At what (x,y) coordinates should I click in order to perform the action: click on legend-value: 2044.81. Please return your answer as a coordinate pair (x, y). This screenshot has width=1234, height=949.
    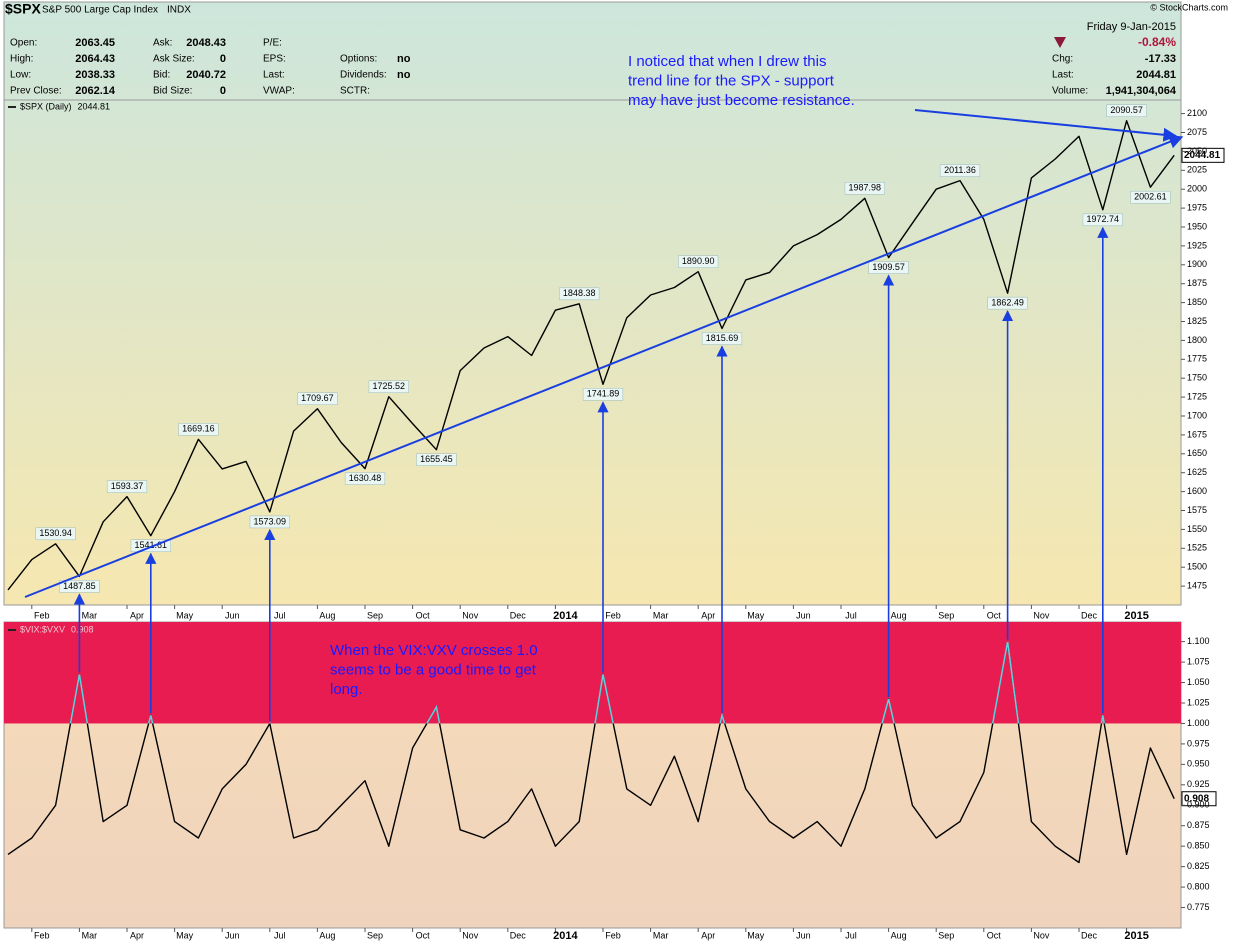
    Looking at the image, I should click on (94, 106).